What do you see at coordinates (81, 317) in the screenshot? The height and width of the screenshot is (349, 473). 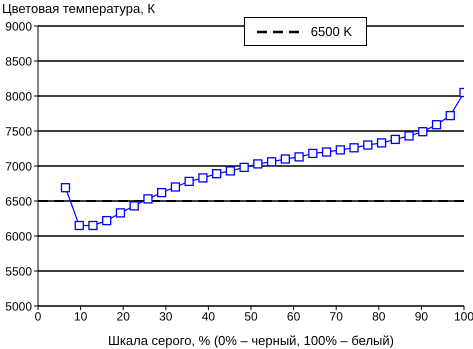 I see `x-tick-label: 10` at bounding box center [81, 317].